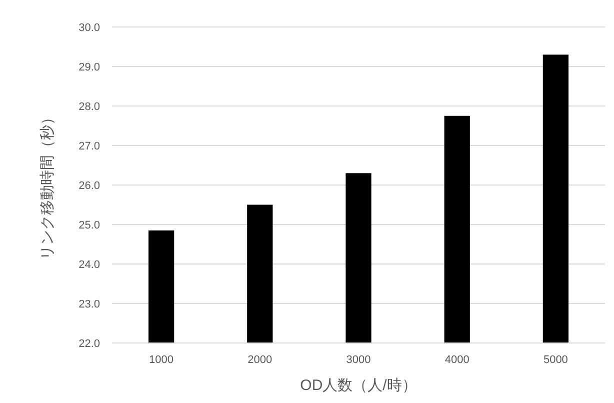 This screenshot has height=403, width=614. I want to click on x-axis-title: OD人数（人/時）, so click(358, 385).